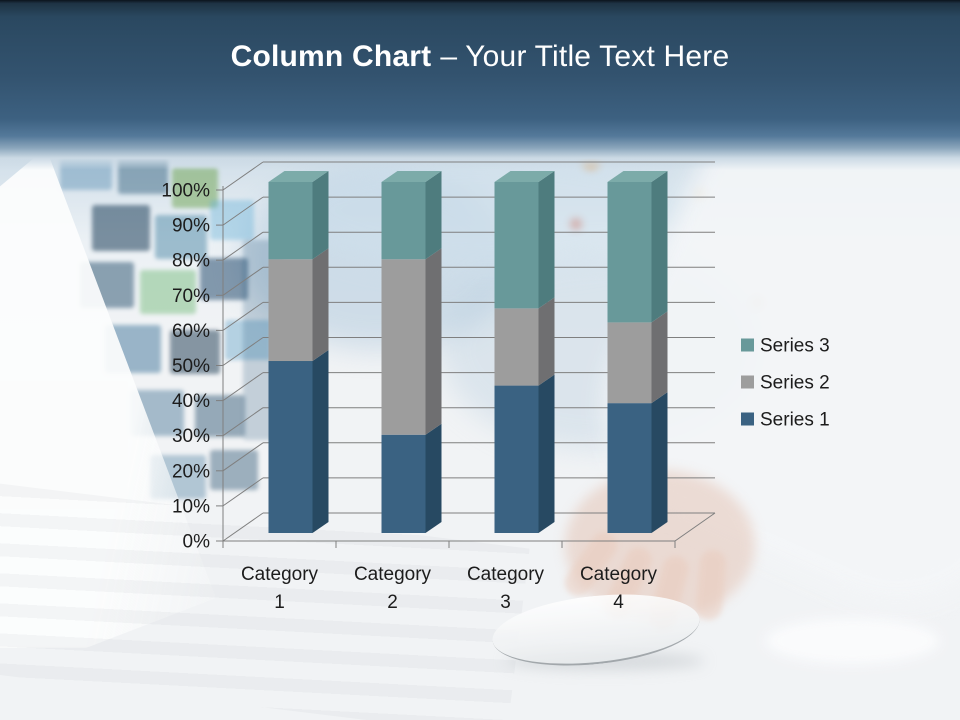  Describe the element at coordinates (852, 641) in the screenshot. I see `mouse-highlight` at that location.